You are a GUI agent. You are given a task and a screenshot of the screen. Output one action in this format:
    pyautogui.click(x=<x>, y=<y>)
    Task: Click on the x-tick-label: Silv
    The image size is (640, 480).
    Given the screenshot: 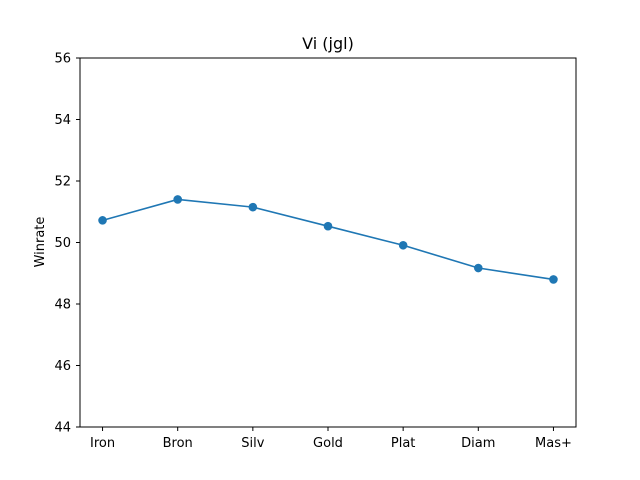 What is the action you would take?
    pyautogui.click(x=252, y=443)
    